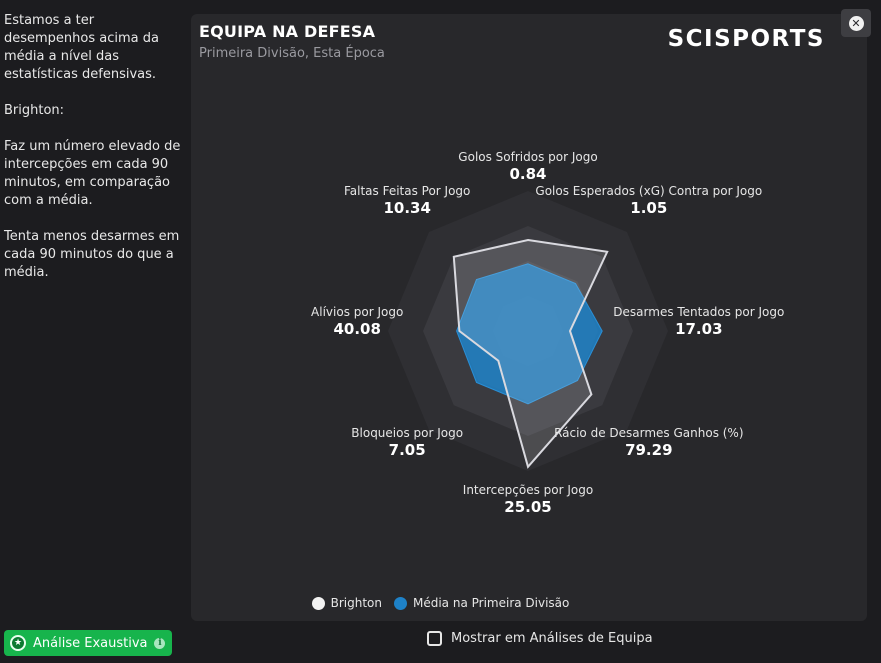  What do you see at coordinates (357, 312) in the screenshot?
I see `axis-name: Alívios por Jogo` at bounding box center [357, 312].